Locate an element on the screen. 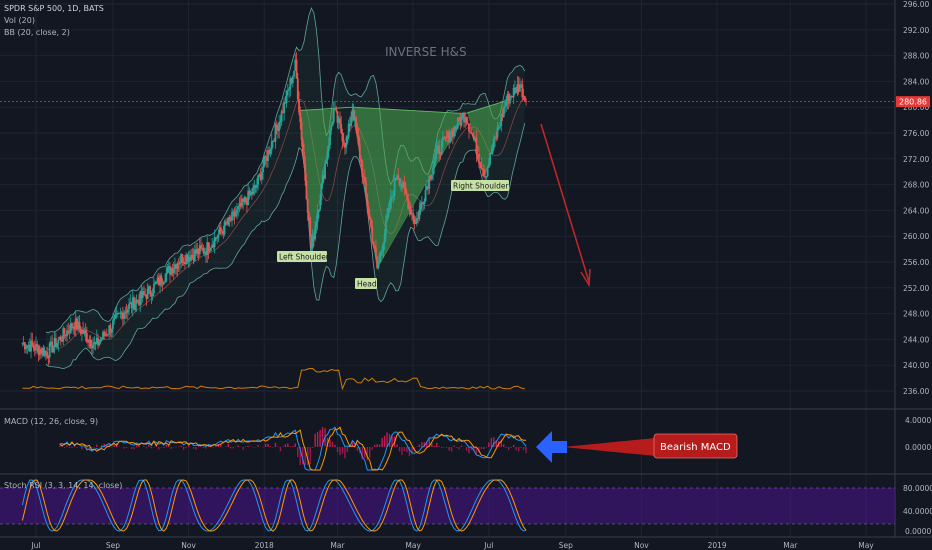 The height and width of the screenshot is (550, 932). volume-line is located at coordinates (273, 379).